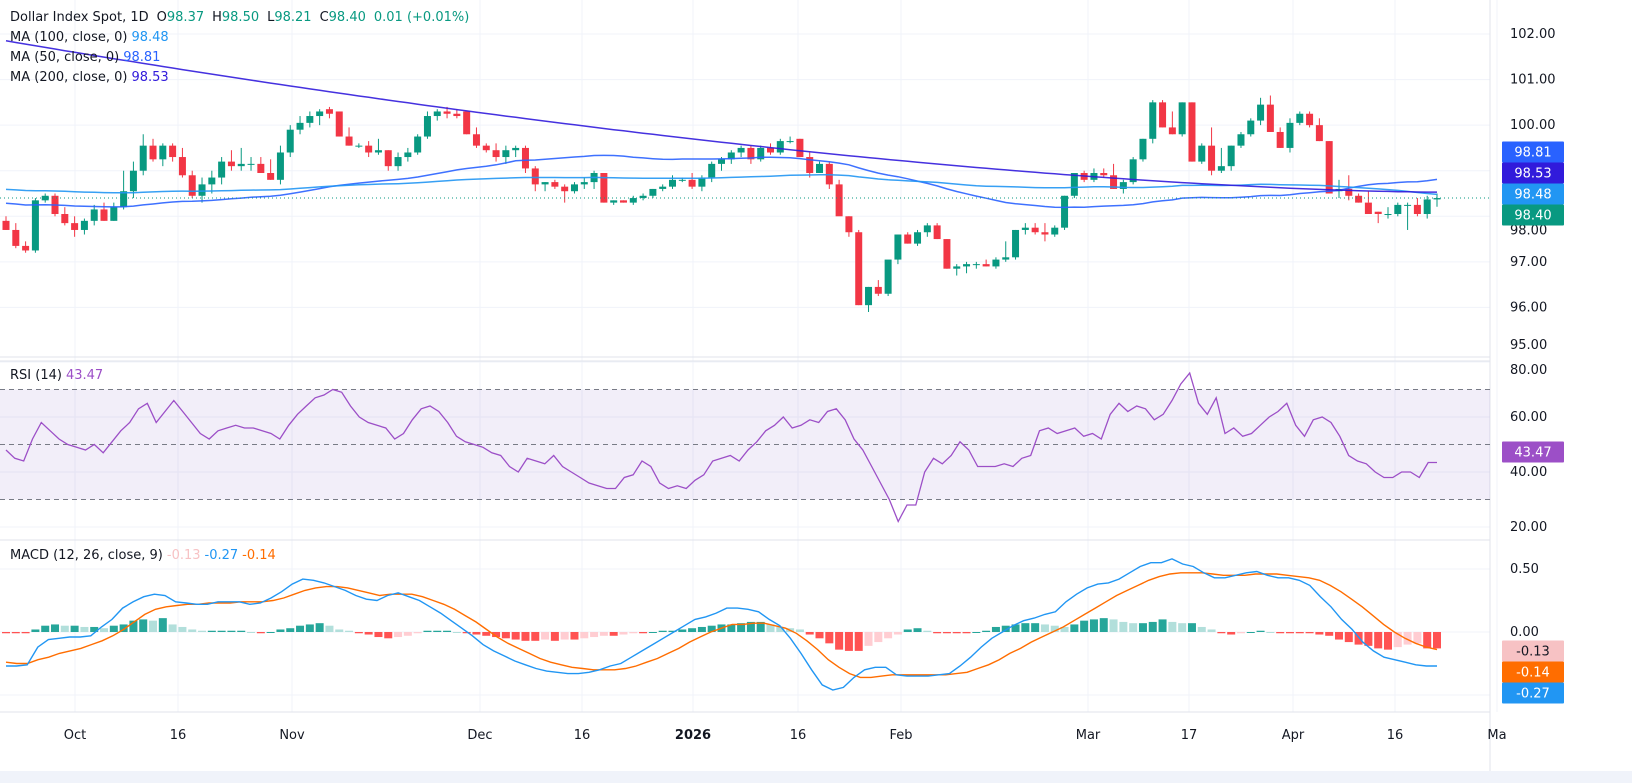  I want to click on price-axis-label: 101.00, so click(1533, 80).